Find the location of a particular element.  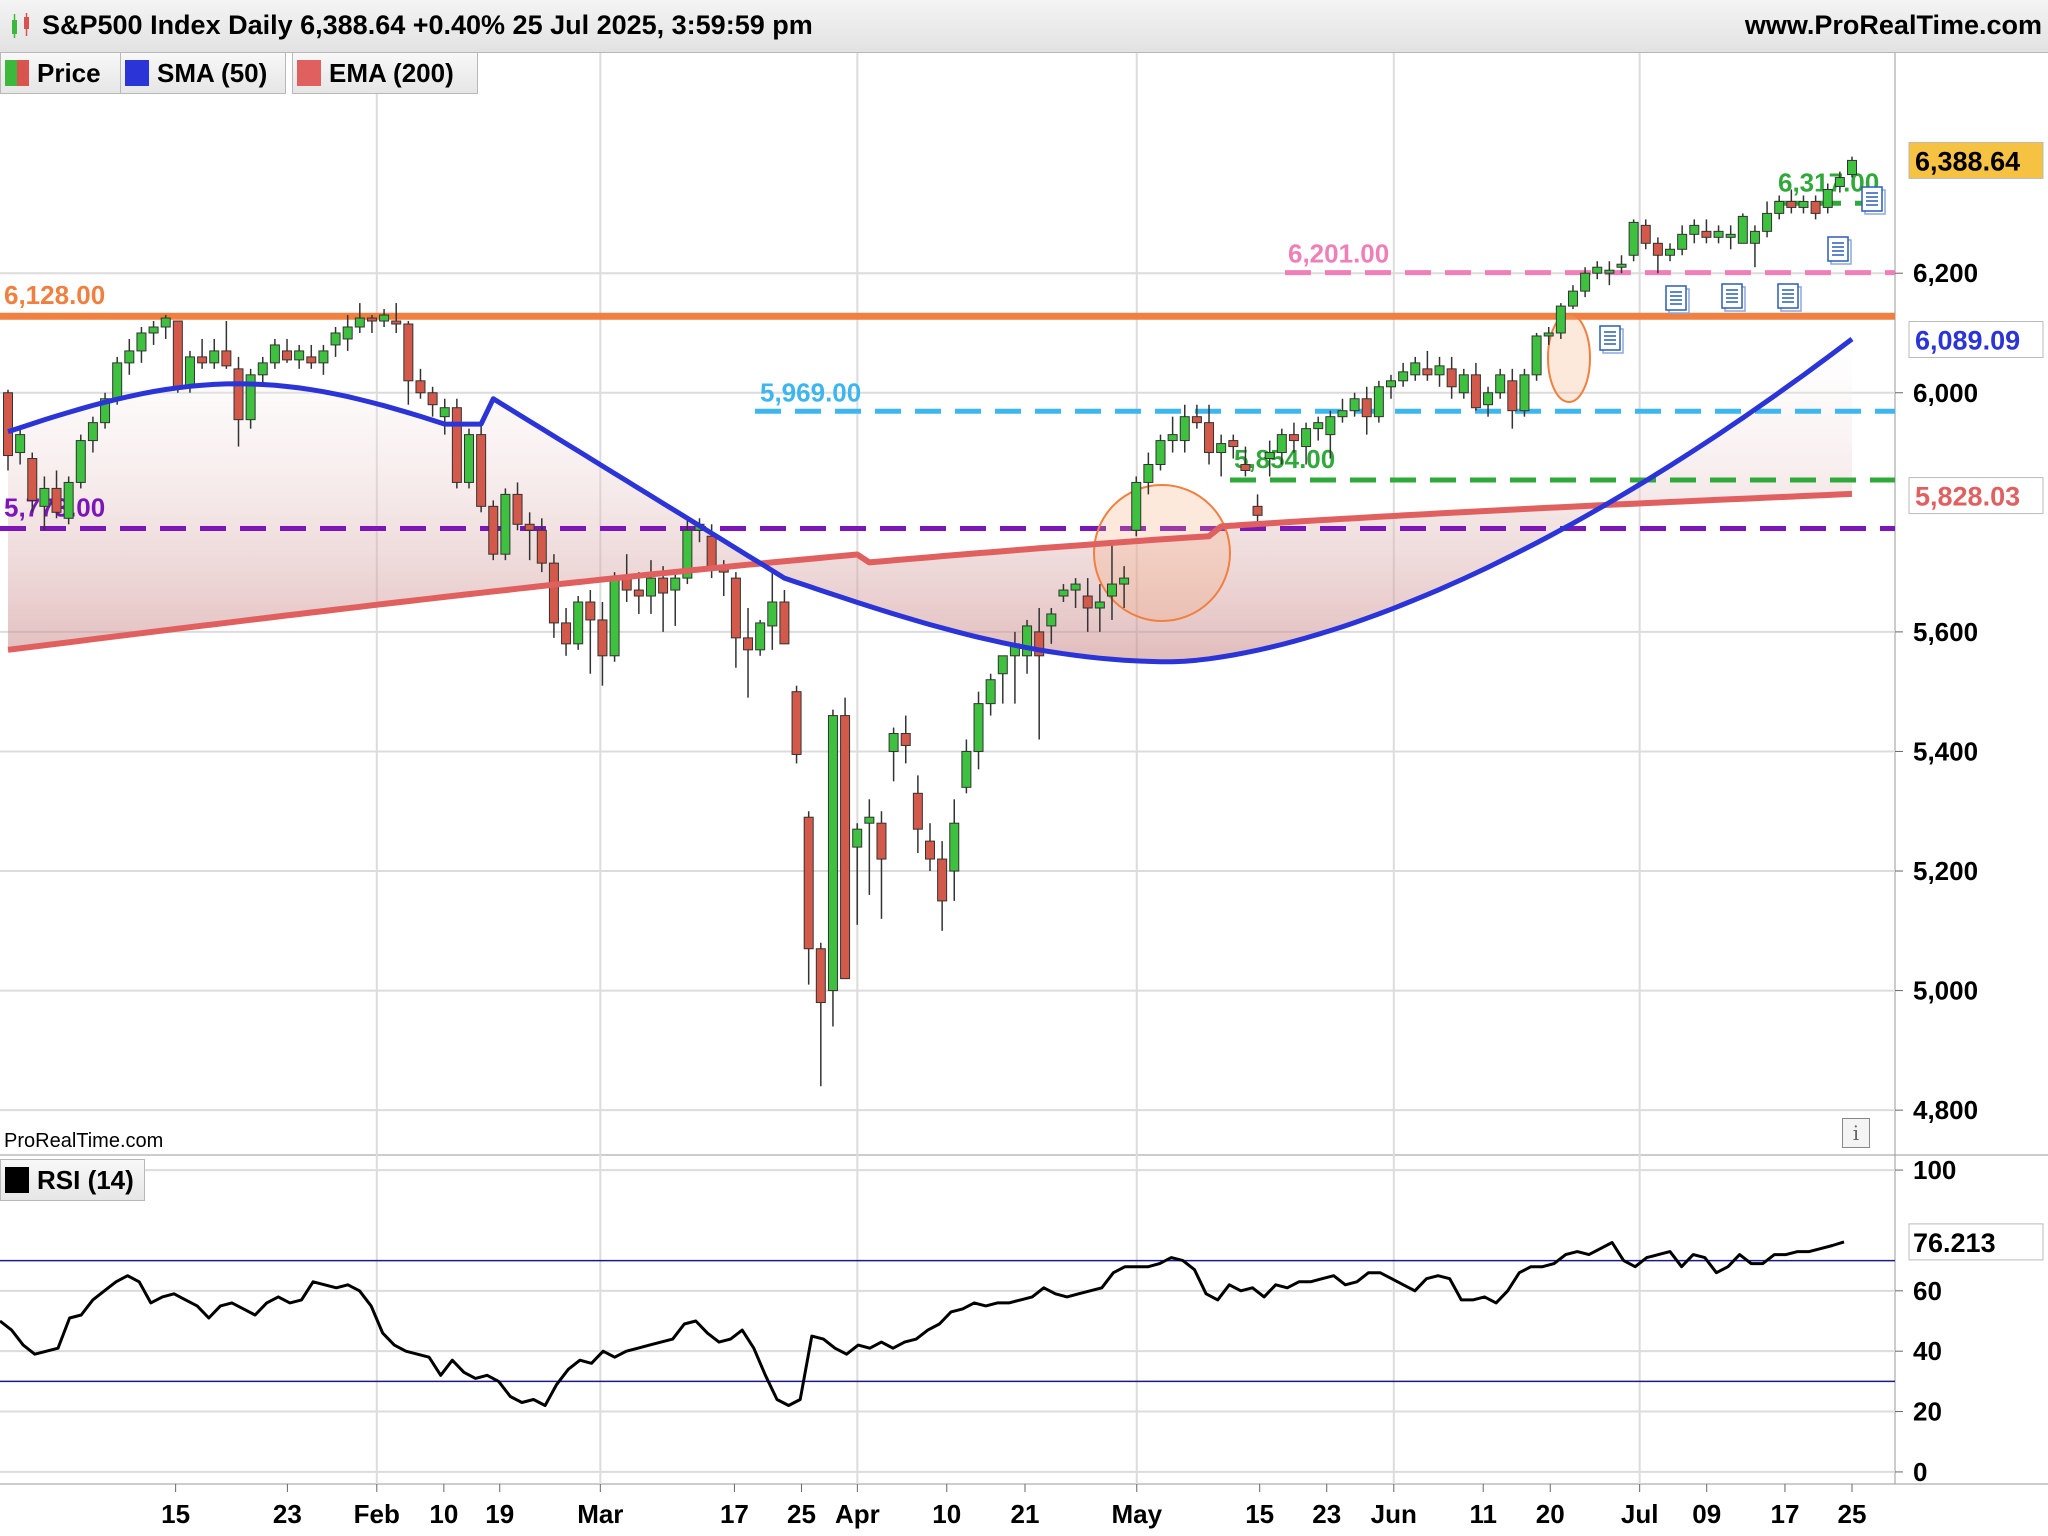

price-swatch-icon is located at coordinates (17, 73).